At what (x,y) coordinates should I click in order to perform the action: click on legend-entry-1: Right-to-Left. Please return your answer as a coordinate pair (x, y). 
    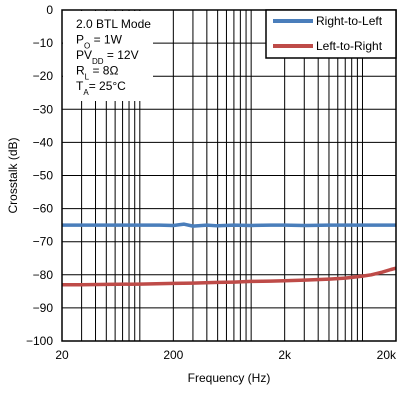
    Looking at the image, I should click on (349, 21).